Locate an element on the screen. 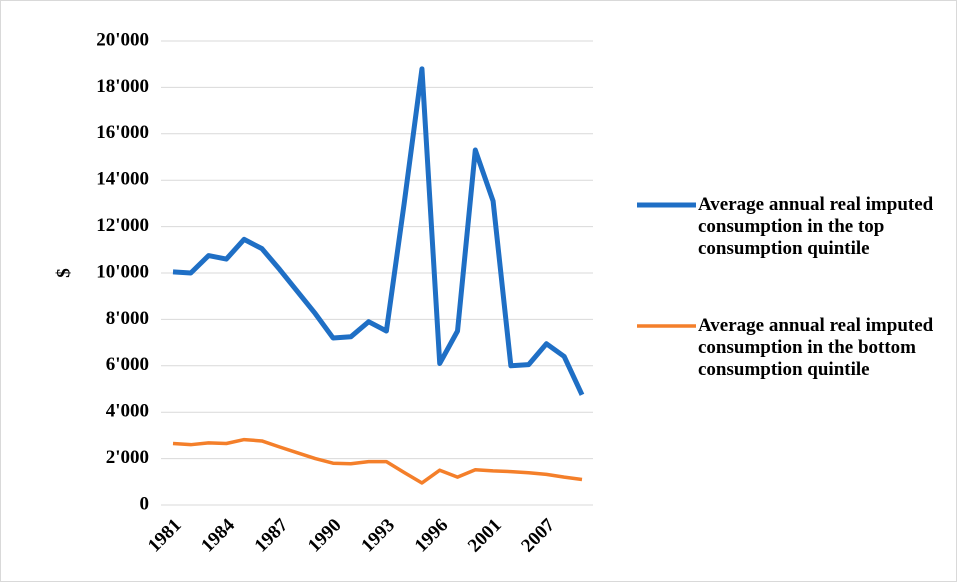 The width and height of the screenshot is (957, 582). x-tick-label: 2007 is located at coordinates (538, 535).